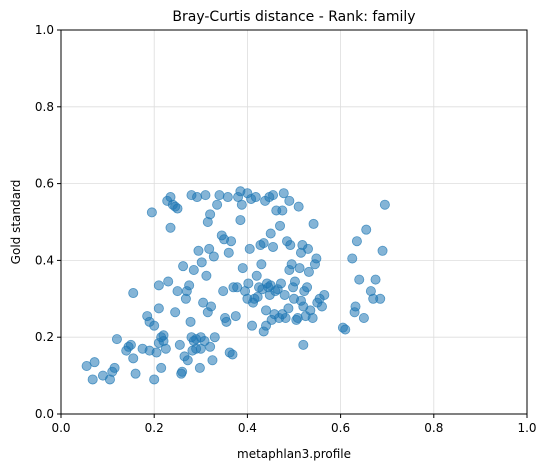  Describe the element at coordinates (154, 428) in the screenshot. I see `x-tick-label: 0.2` at that location.